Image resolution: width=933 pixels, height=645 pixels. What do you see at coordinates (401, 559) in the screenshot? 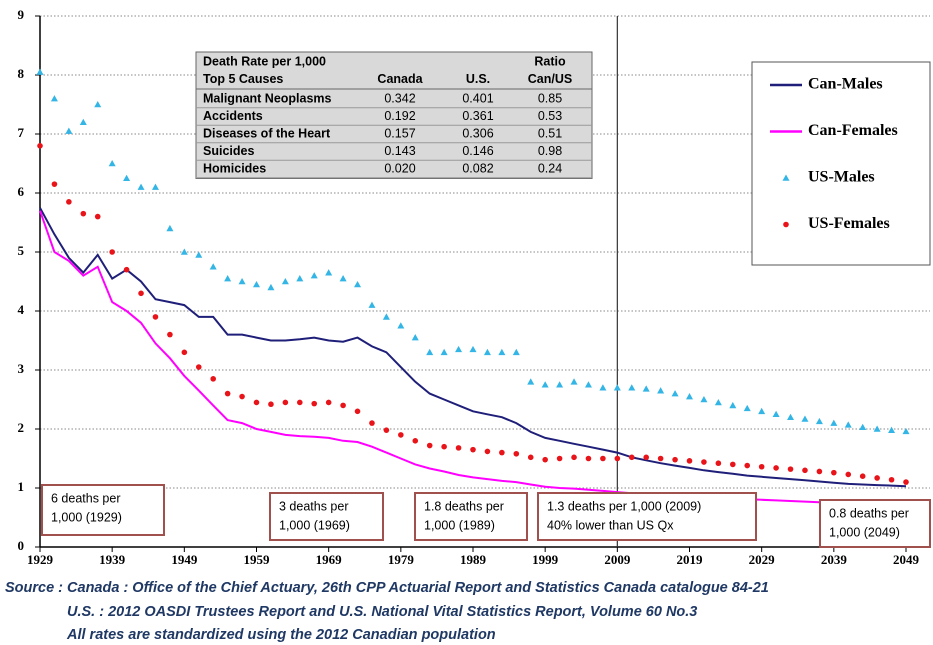
I see `x-tick-label: 1979` at bounding box center [401, 559].